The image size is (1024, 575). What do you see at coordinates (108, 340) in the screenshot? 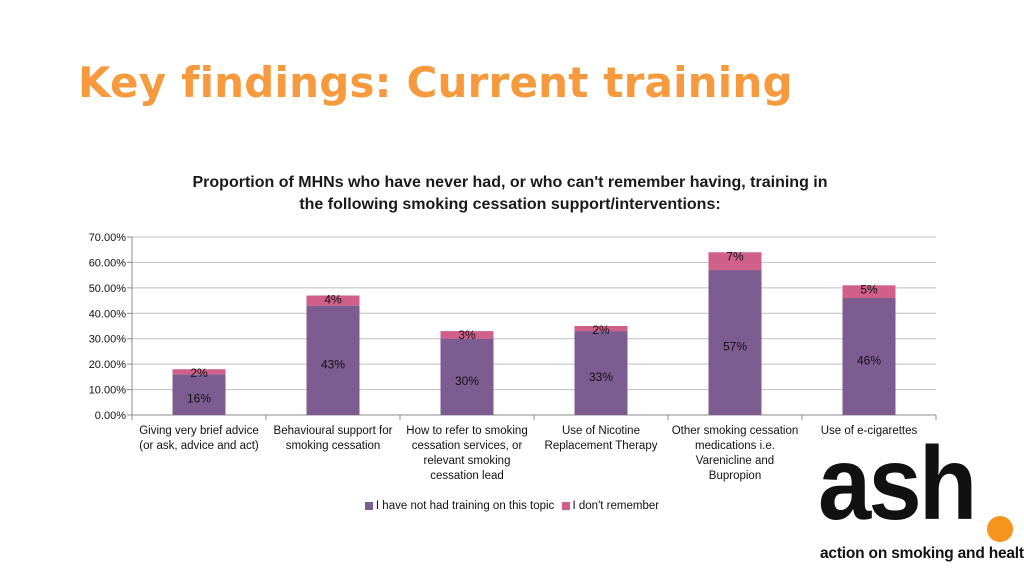
I see `y-tick-label: 30.00%` at bounding box center [108, 340].